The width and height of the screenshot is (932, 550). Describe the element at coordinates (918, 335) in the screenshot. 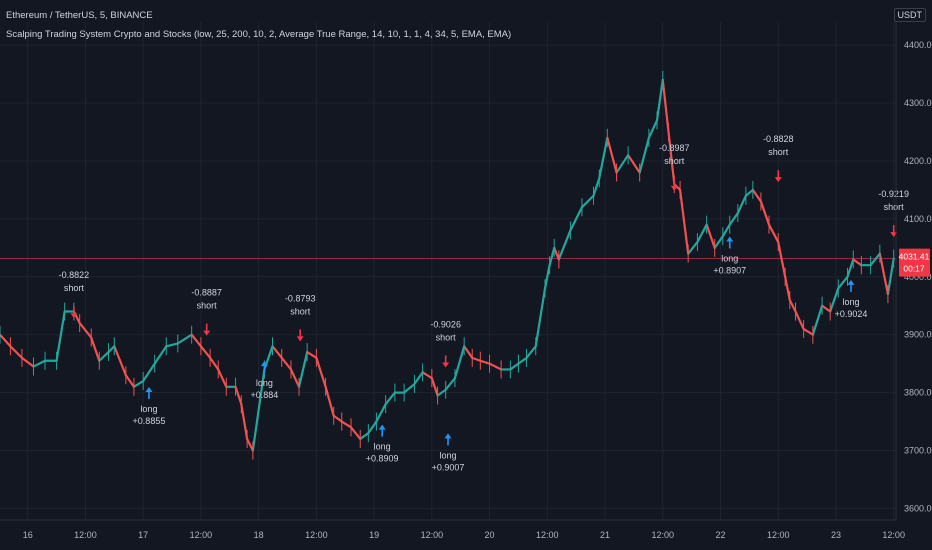

I see `y-tick-label: 3900.00` at that location.